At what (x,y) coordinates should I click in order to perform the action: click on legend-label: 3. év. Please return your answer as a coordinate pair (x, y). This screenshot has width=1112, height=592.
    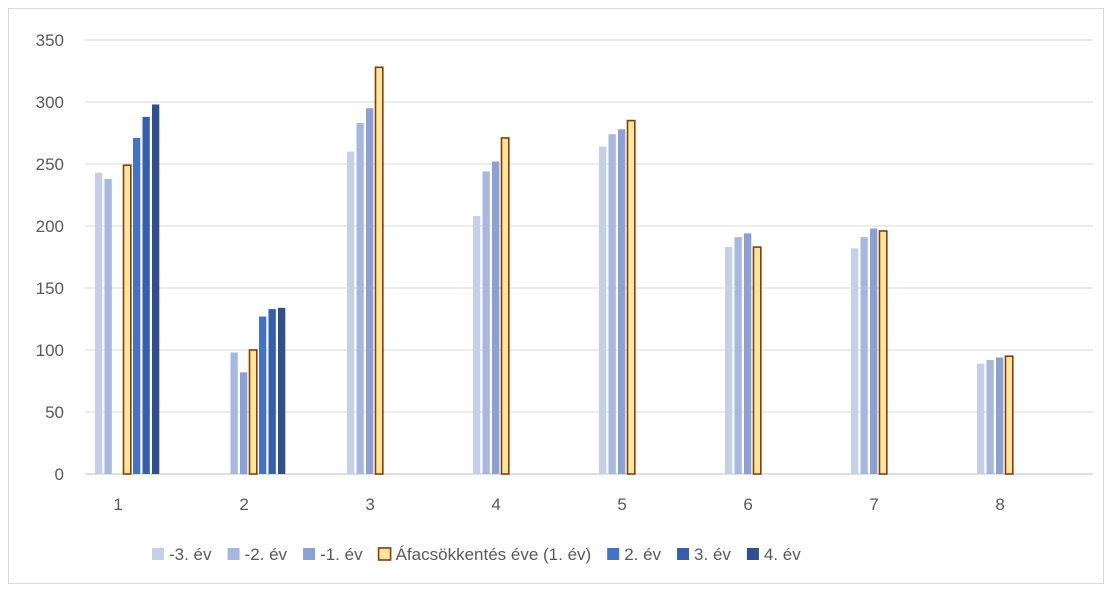
    Looking at the image, I should click on (712, 554).